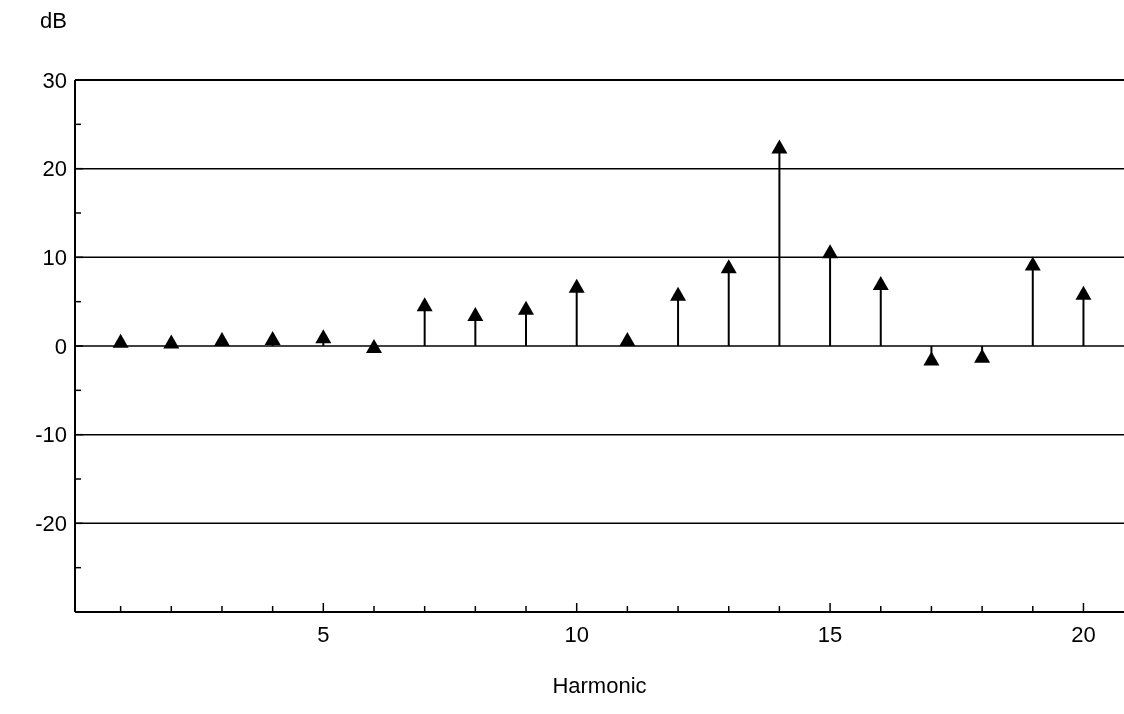  I want to click on x-tick-label: 10, so click(576, 634).